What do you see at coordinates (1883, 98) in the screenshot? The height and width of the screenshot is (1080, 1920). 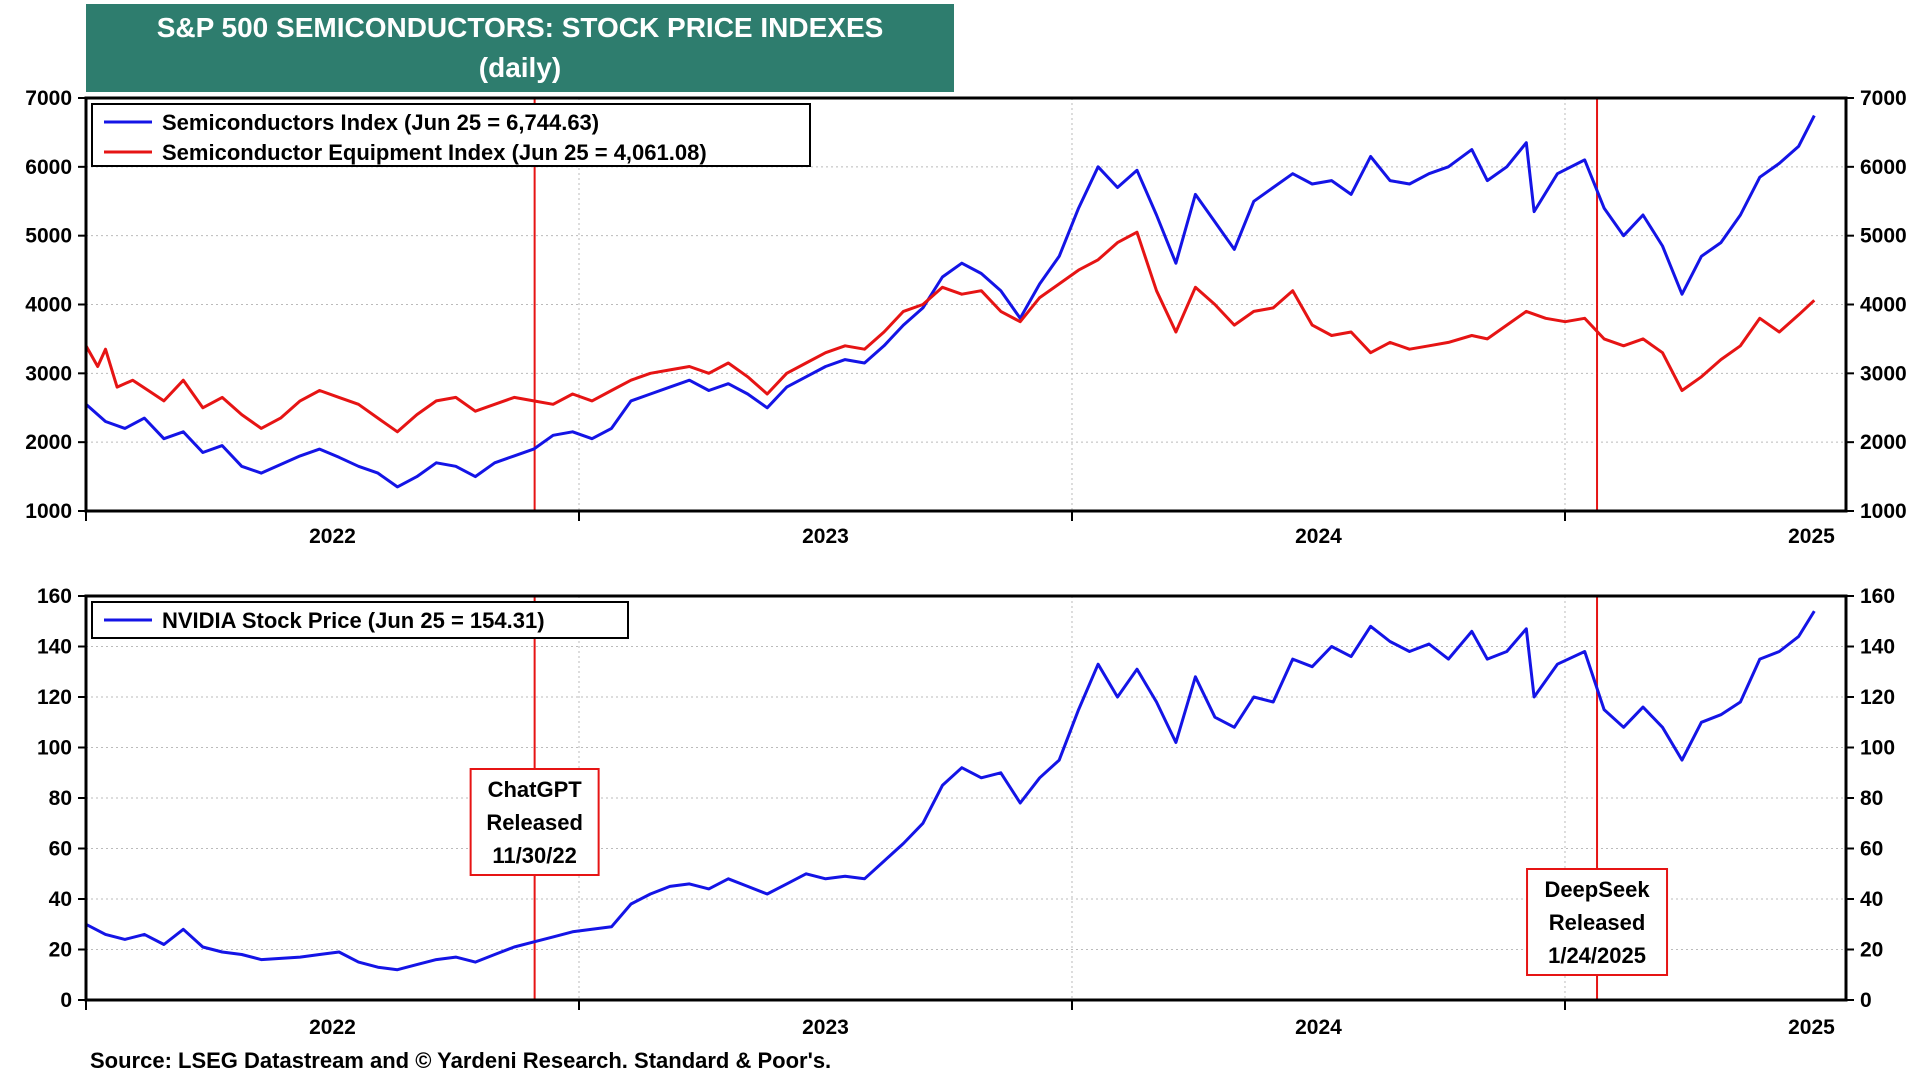 I see `y-tick-label-right: 7000` at bounding box center [1883, 98].